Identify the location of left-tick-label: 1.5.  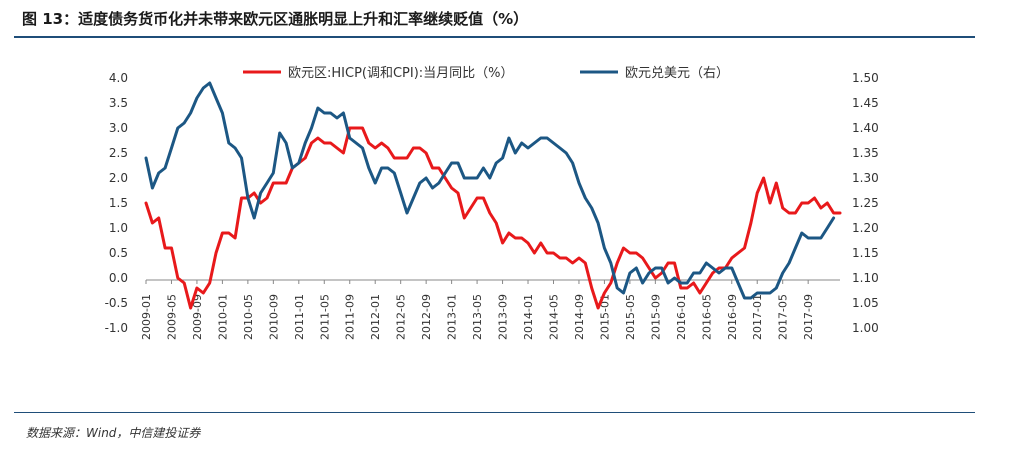
(118, 203).